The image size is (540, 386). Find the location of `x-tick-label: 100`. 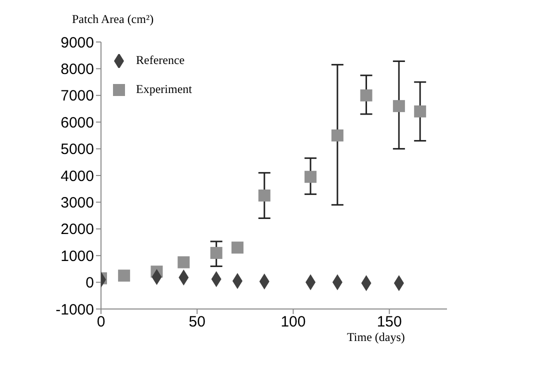

x-tick-label: 100 is located at coordinates (293, 322).